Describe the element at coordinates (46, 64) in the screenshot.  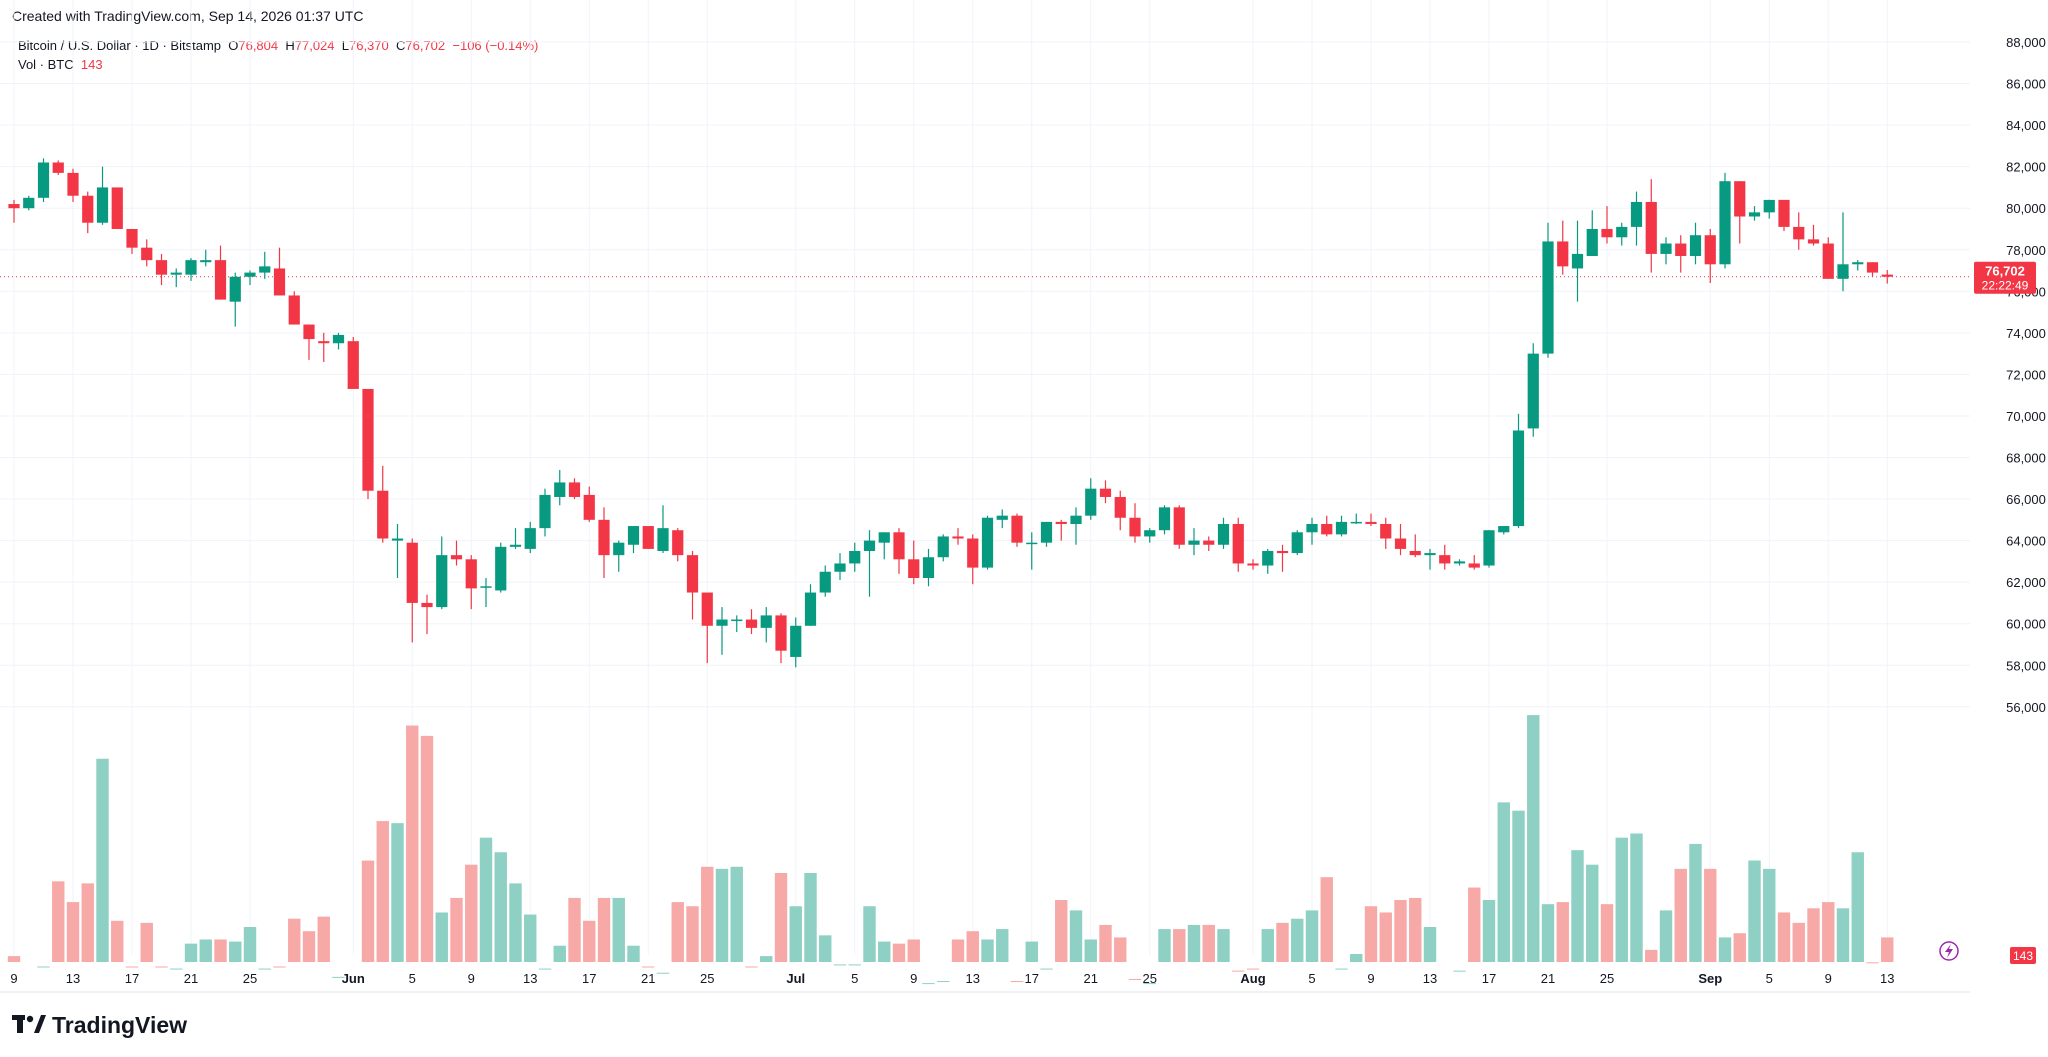
I see `volume-label: Vol · BTC` at that location.